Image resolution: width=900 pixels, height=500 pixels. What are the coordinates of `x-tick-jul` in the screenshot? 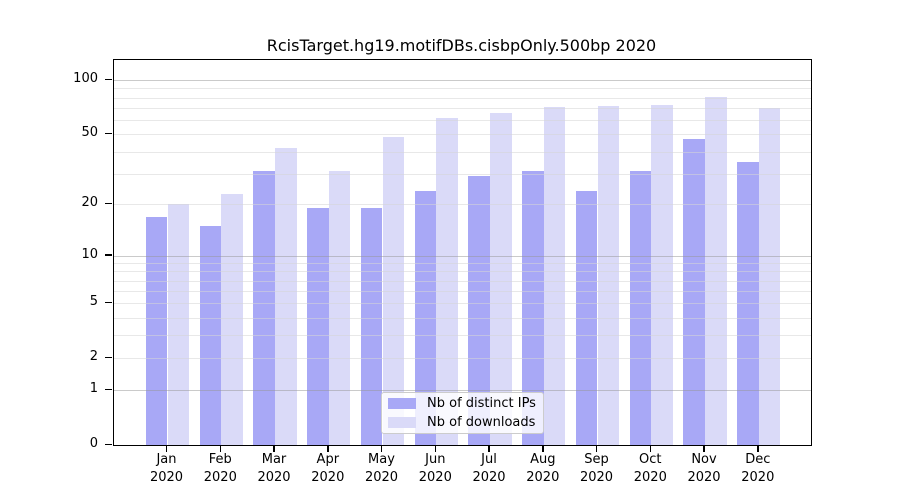 It's located at (489, 448).